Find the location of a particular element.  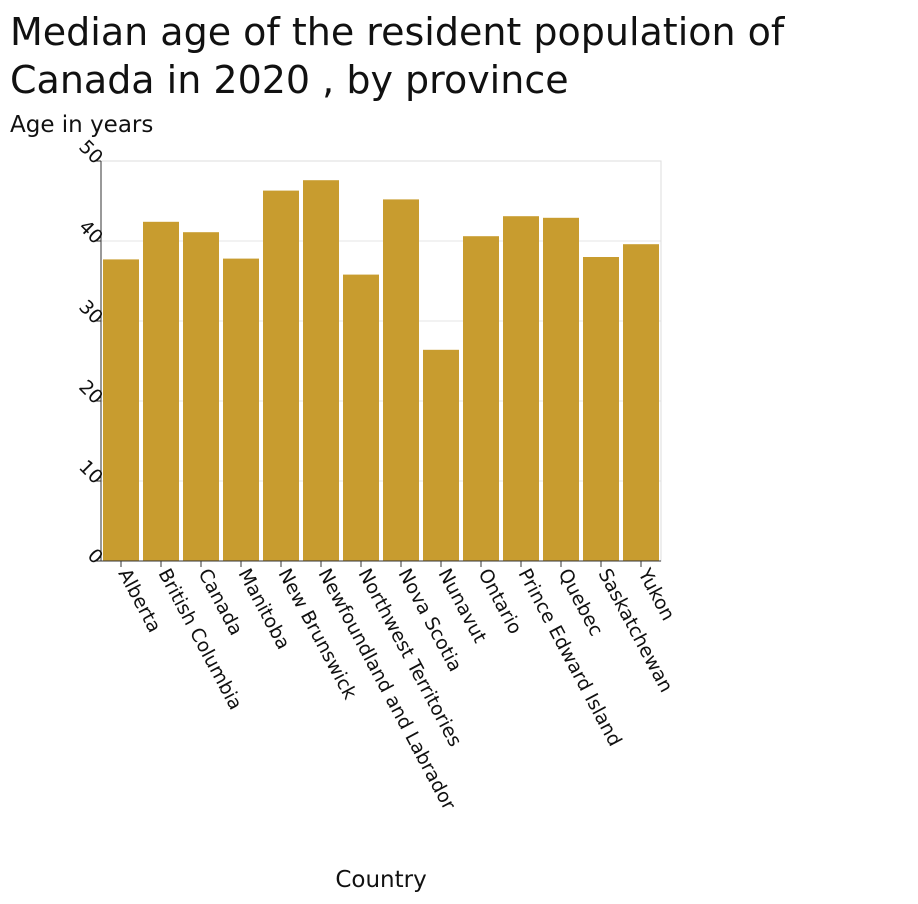

y-tick-label: 40 is located at coordinates (90, 232).